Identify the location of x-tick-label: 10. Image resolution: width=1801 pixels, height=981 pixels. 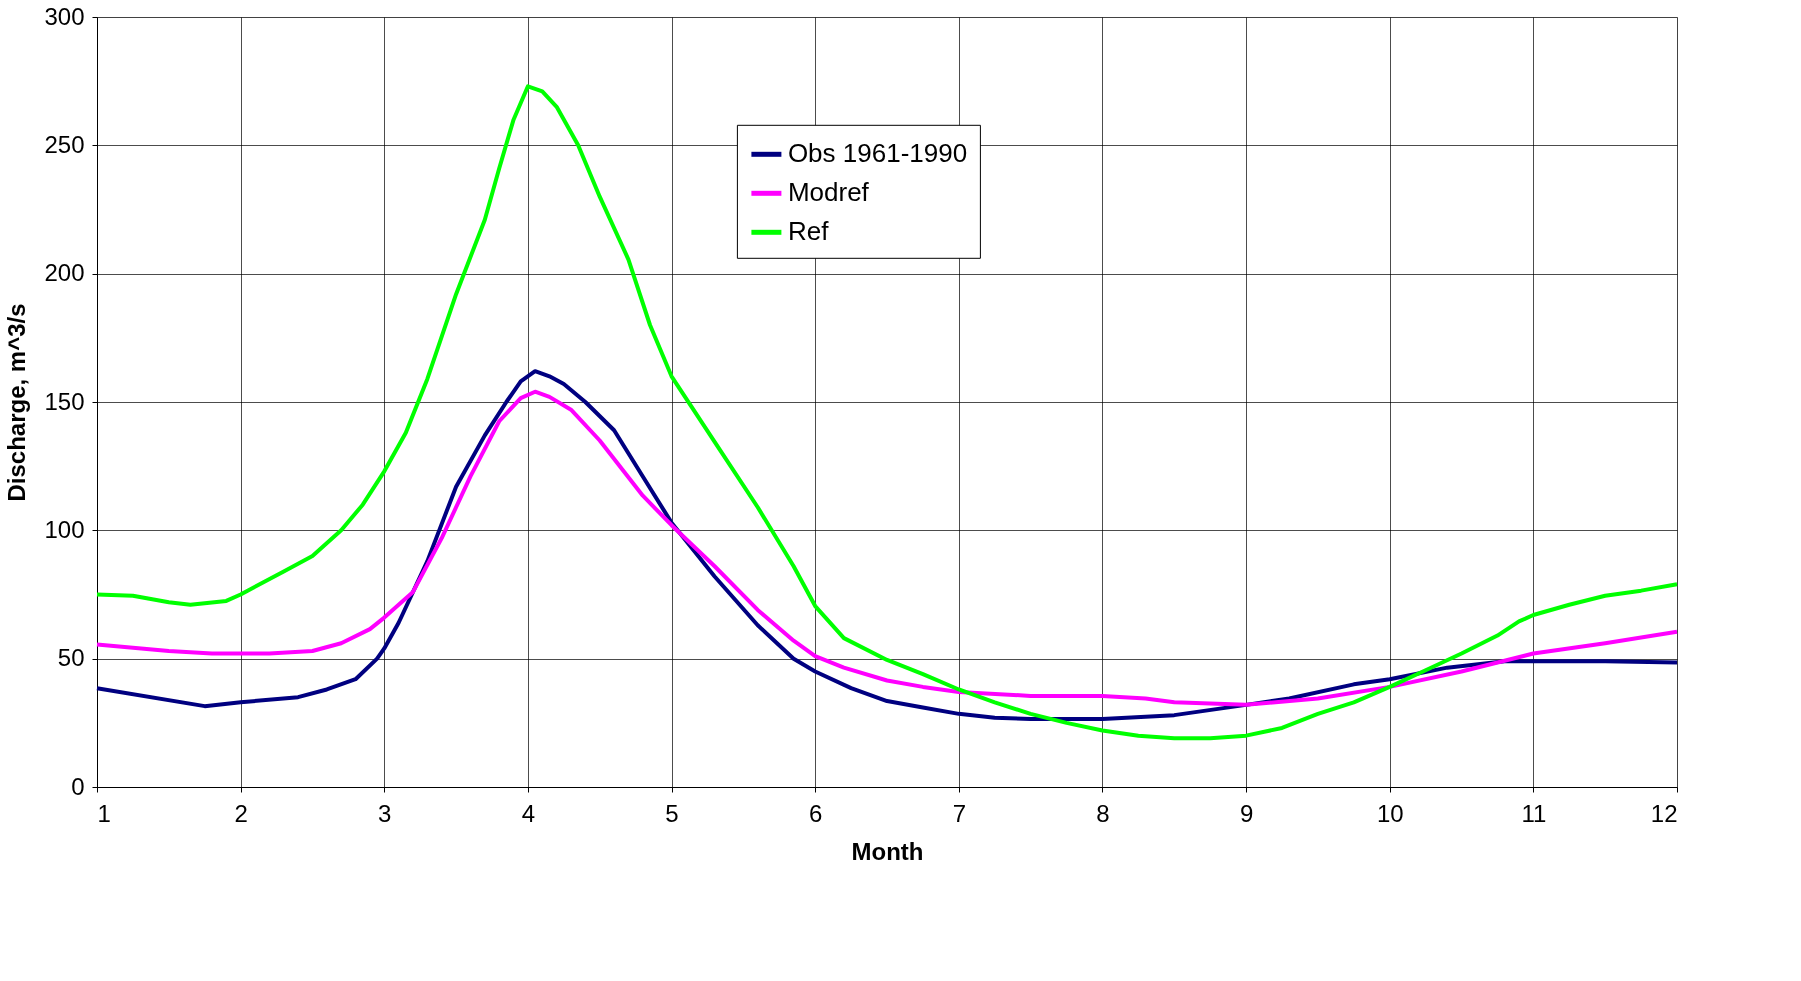
(1390, 813).